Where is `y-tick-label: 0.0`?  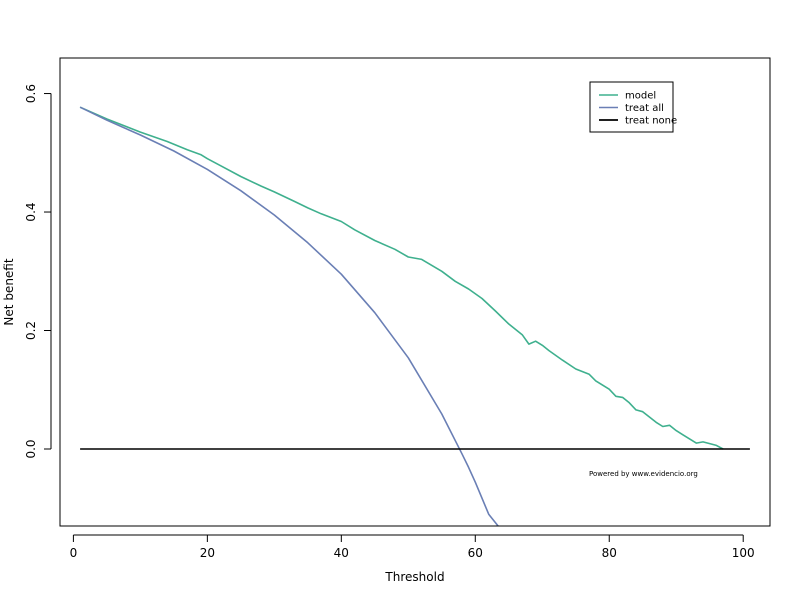
y-tick-label: 0.0 is located at coordinates (31, 448).